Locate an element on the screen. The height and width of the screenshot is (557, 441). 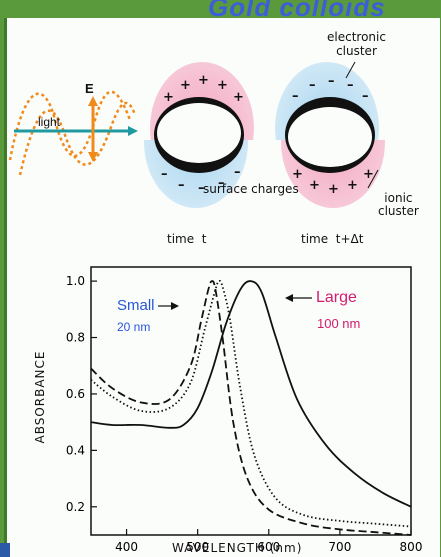
small-label: Small is located at coordinates (136, 305).